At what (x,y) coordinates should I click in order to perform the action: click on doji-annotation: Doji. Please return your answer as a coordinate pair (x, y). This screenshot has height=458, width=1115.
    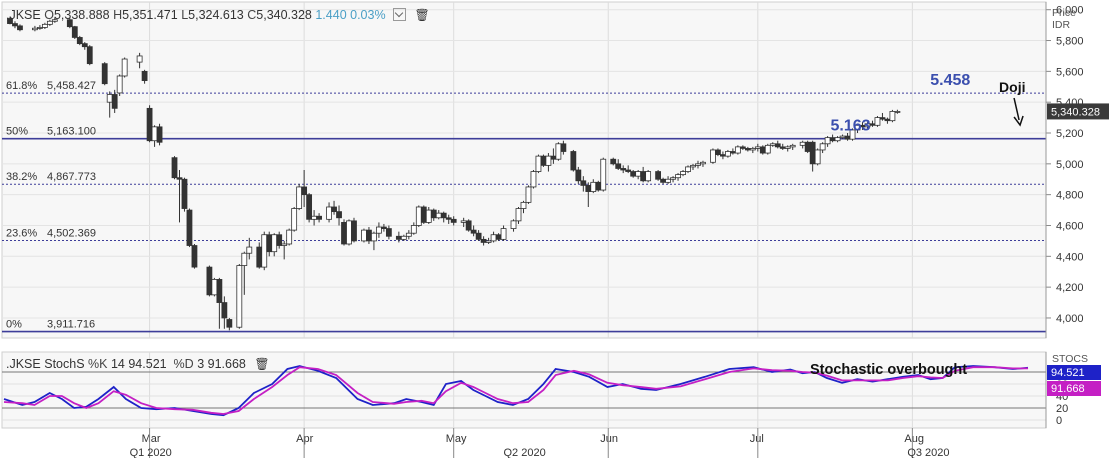
    Looking at the image, I should click on (1012, 87).